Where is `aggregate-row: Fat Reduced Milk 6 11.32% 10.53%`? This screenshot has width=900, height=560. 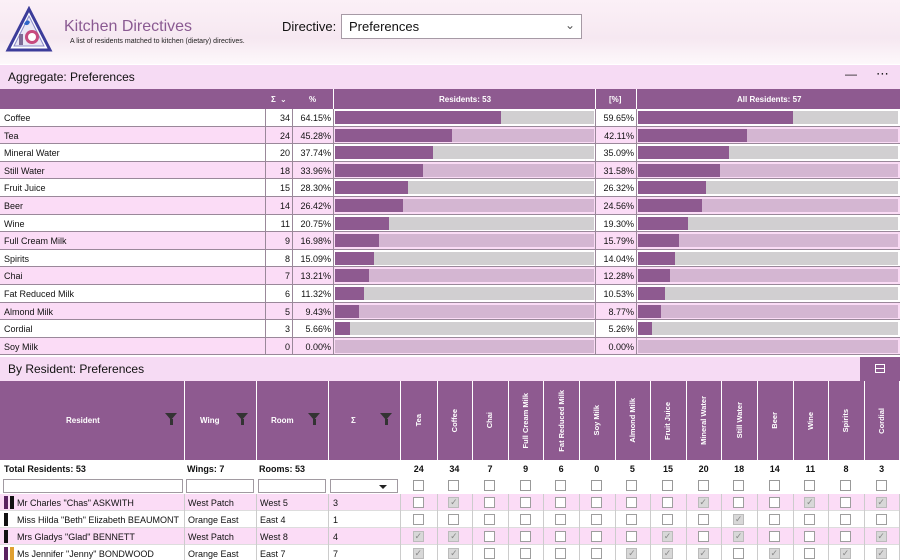 aggregate-row: Fat Reduced Milk 6 11.32% 10.53% is located at coordinates (450, 293).